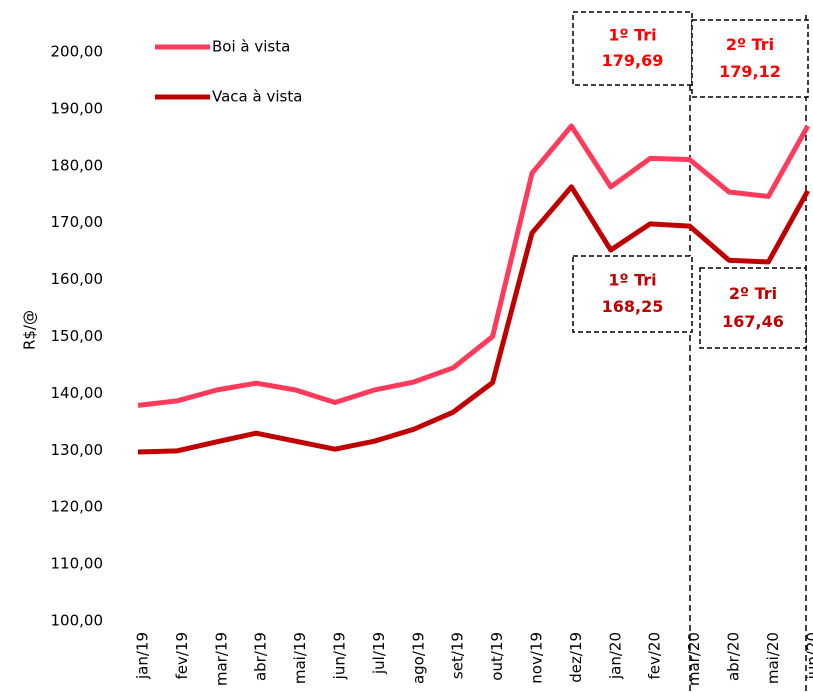 The width and height of the screenshot is (813, 692). What do you see at coordinates (77, 108) in the screenshot?
I see `y-tick-label: 190,00` at bounding box center [77, 108].